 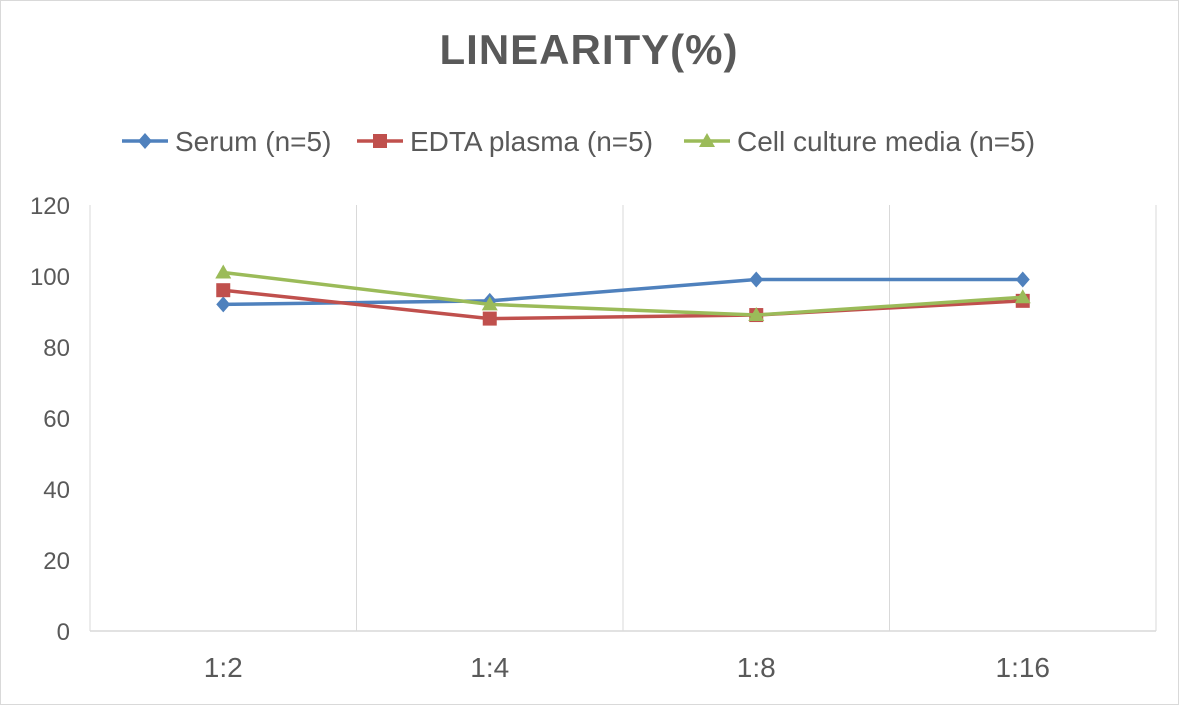 What do you see at coordinates (50, 206) in the screenshot?
I see `y-tick-label: 120` at bounding box center [50, 206].